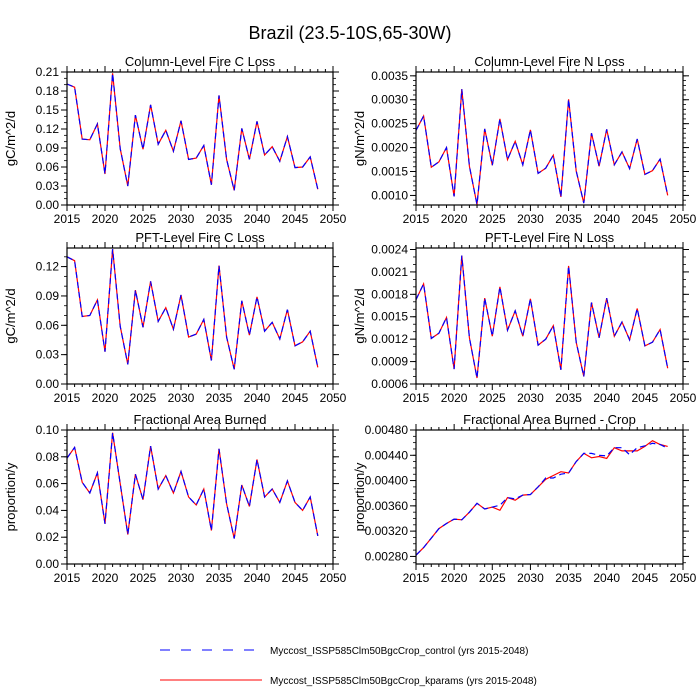 The width and height of the screenshot is (700, 700). I want to click on panel-title: PFT-Level Fire C Loss, so click(200, 237).